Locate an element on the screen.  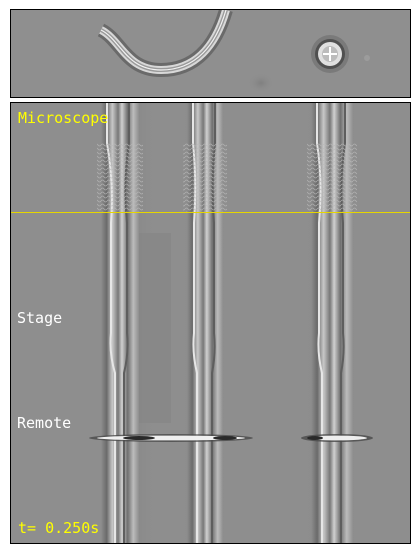
time-readout: t= 0.250s is located at coordinates (59, 528).